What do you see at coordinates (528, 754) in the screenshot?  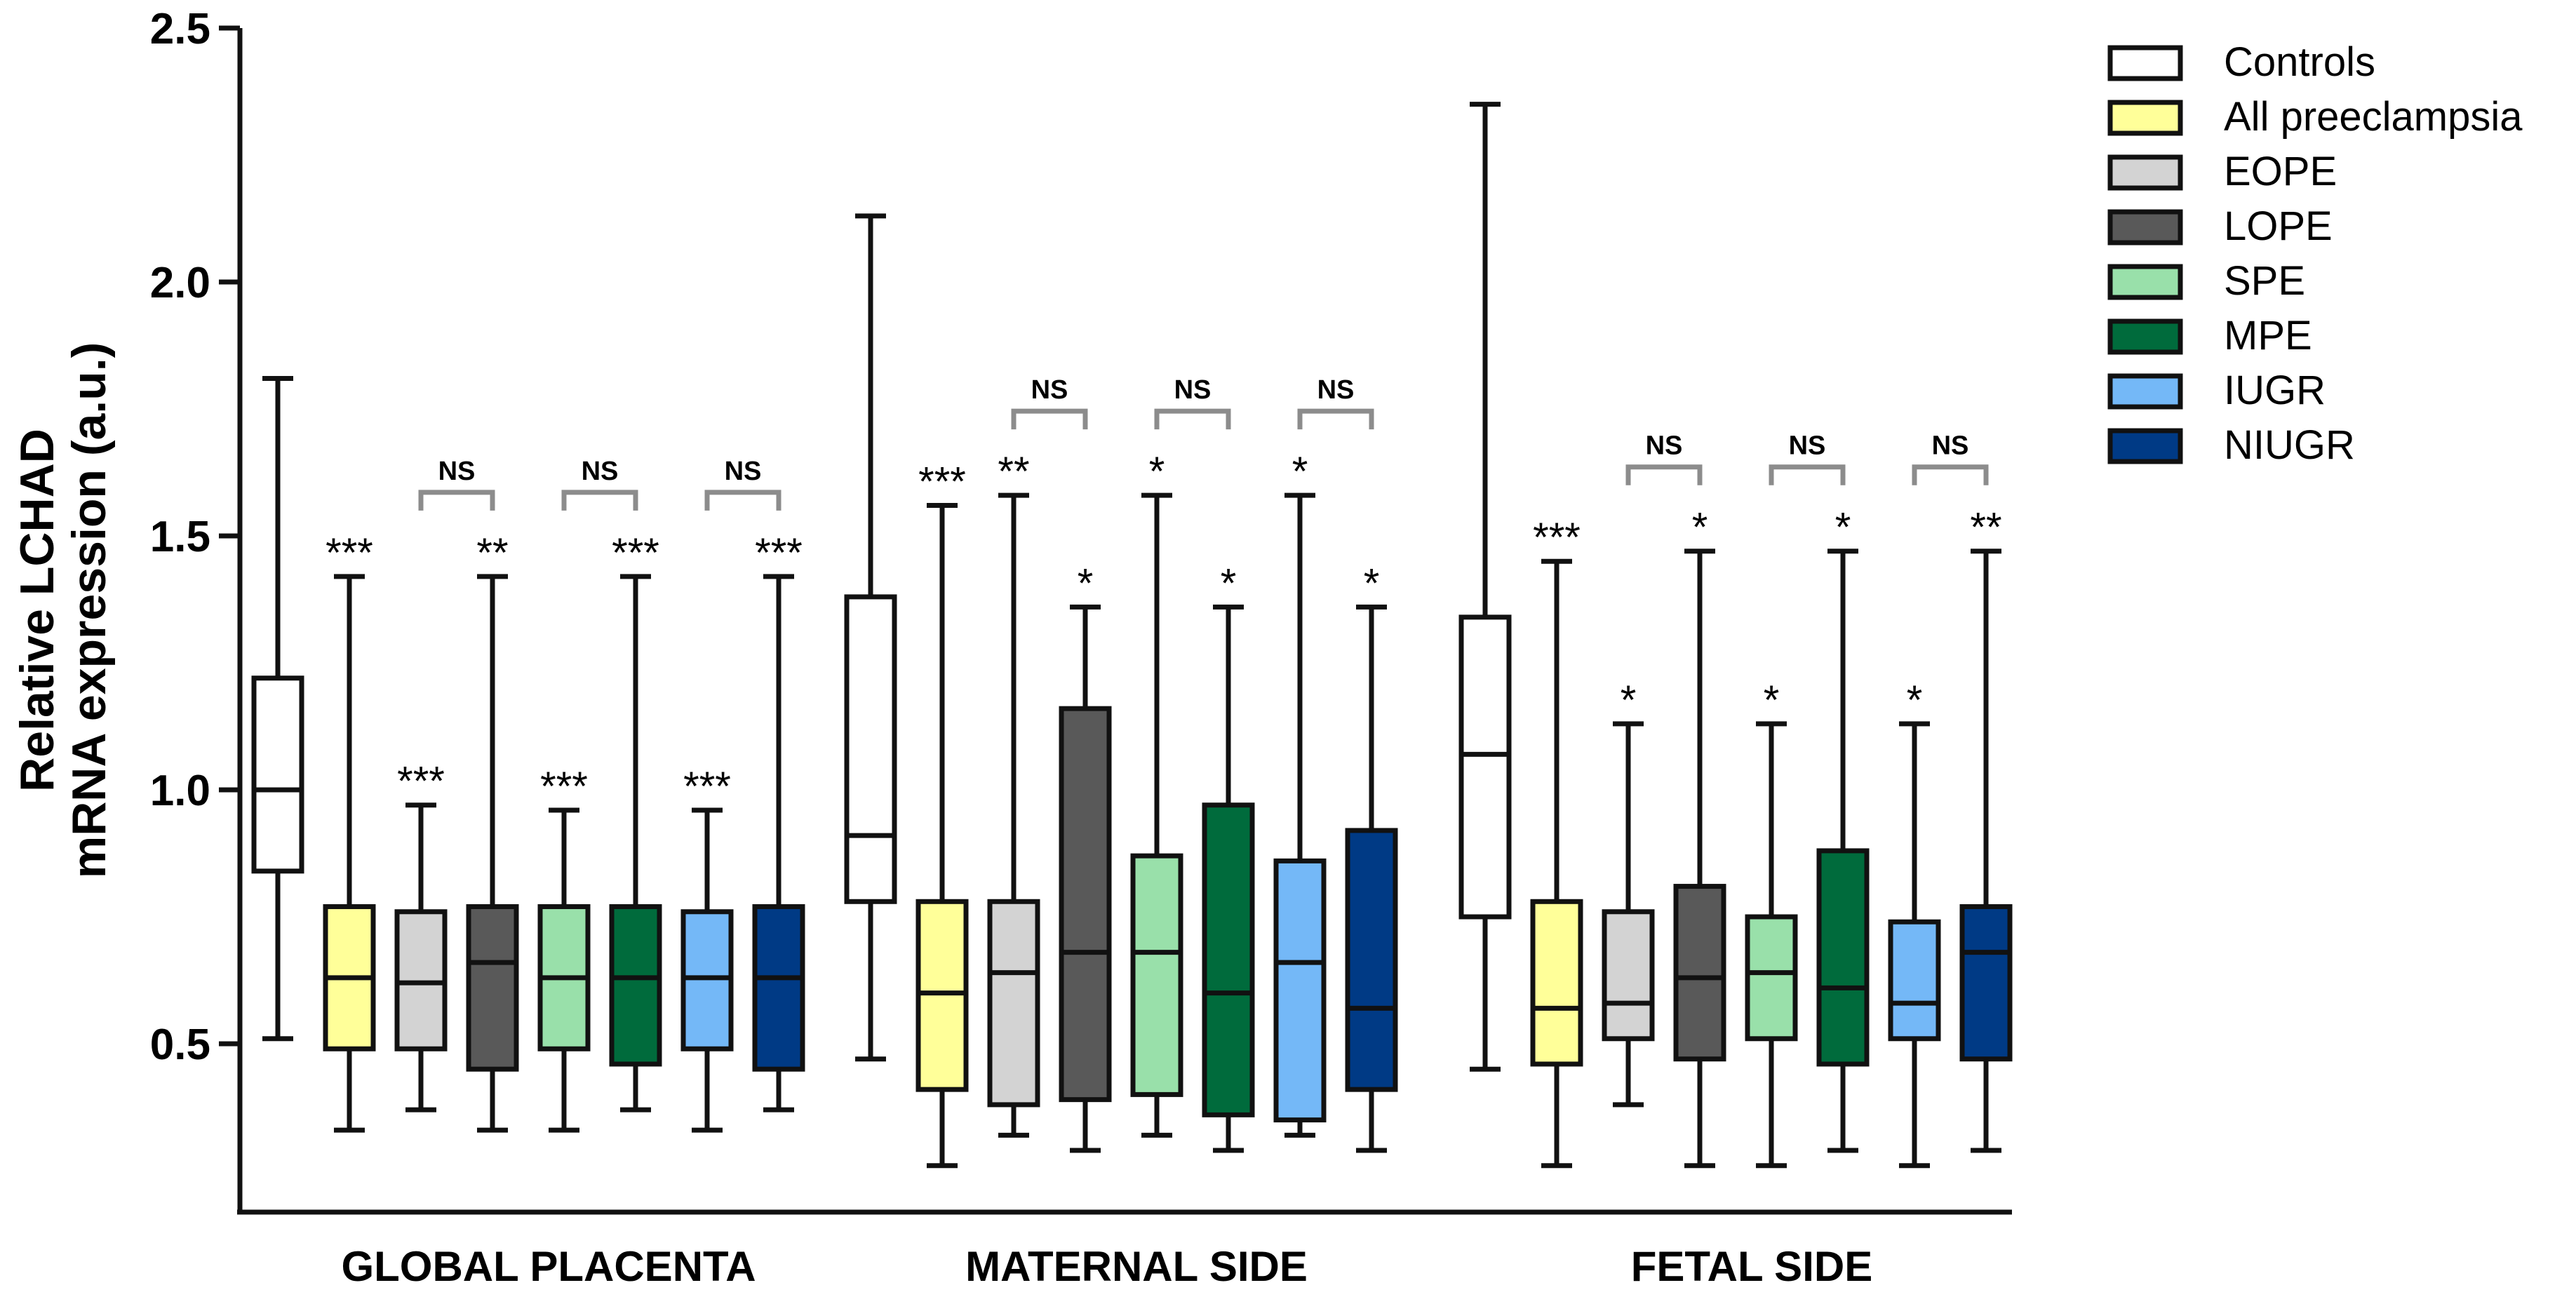 I see `group-0: ********************NS NS NS` at bounding box center [528, 754].